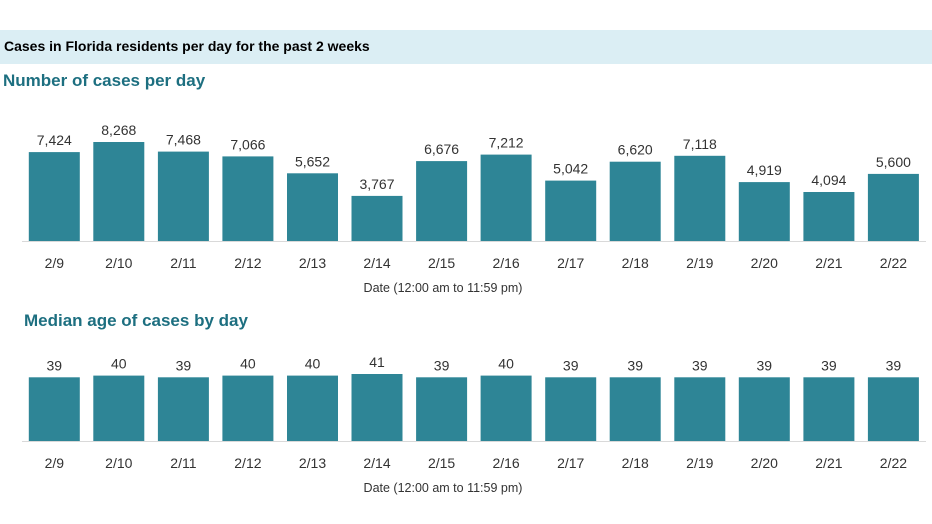  I want to click on bar-cases-2/16, so click(506, 197).